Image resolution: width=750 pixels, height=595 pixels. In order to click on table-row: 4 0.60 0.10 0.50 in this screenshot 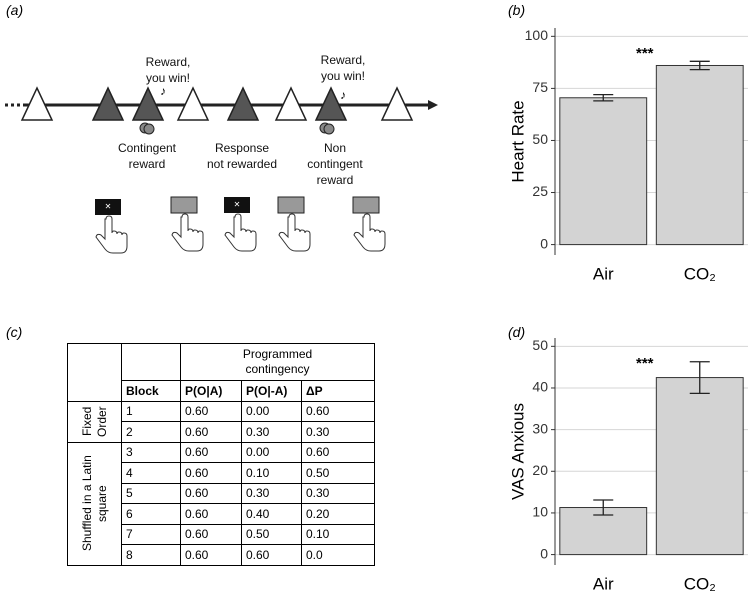, I will do `click(221, 473)`.